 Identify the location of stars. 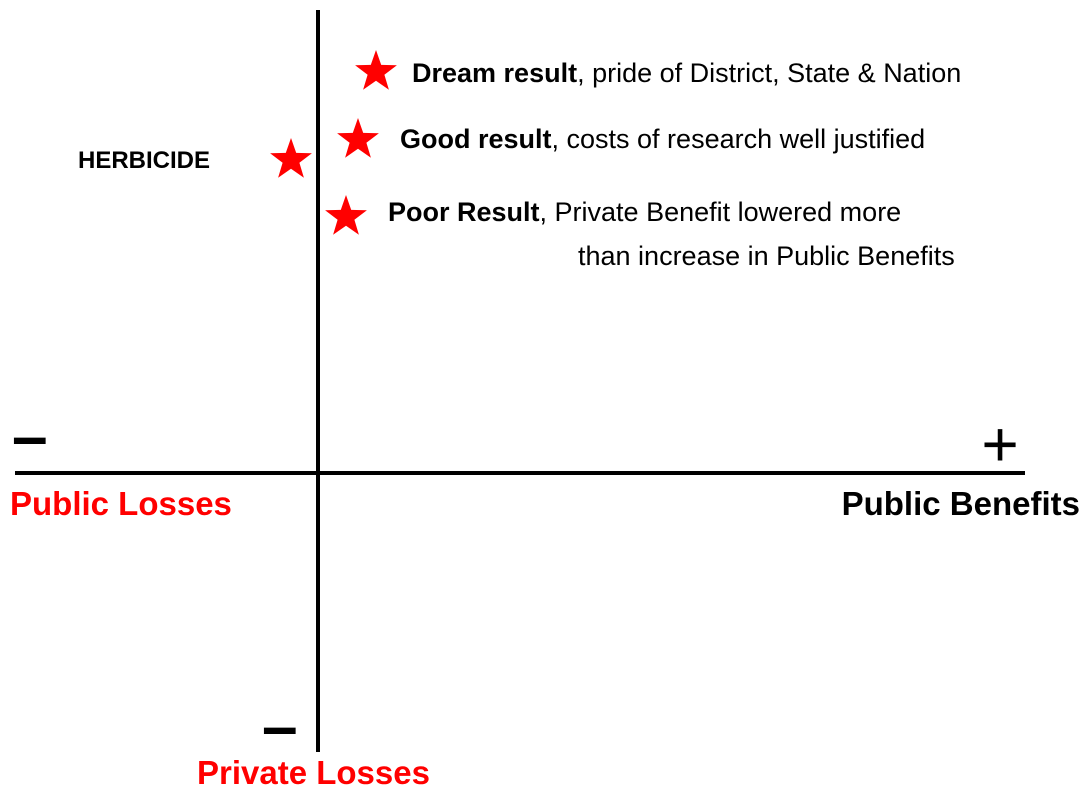
(333, 142).